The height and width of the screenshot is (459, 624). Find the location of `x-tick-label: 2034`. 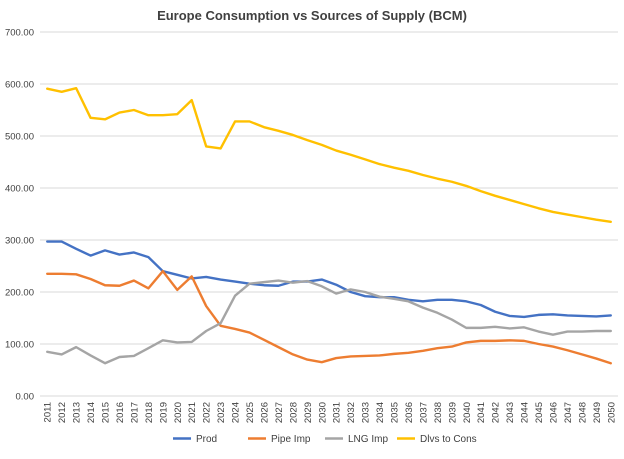

x-tick-label: 2034 is located at coordinates (380, 412).